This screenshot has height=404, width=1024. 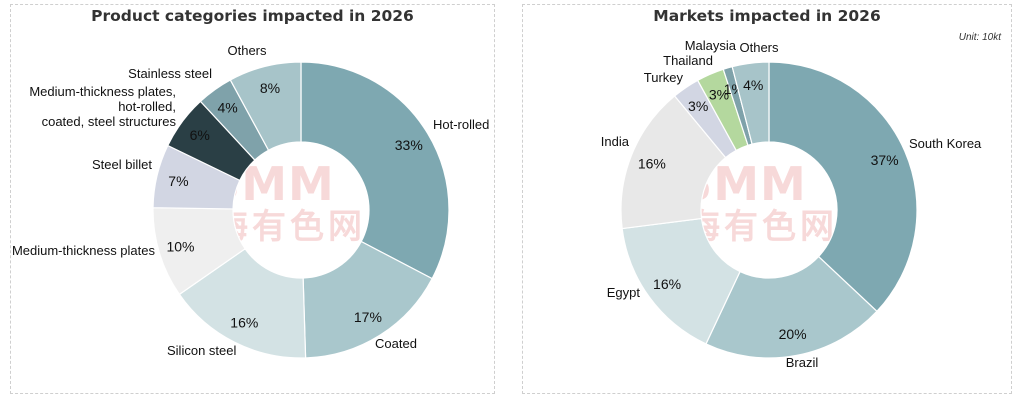 What do you see at coordinates (688, 60) in the screenshot?
I see `category-label-thailand: Thailand` at bounding box center [688, 60].